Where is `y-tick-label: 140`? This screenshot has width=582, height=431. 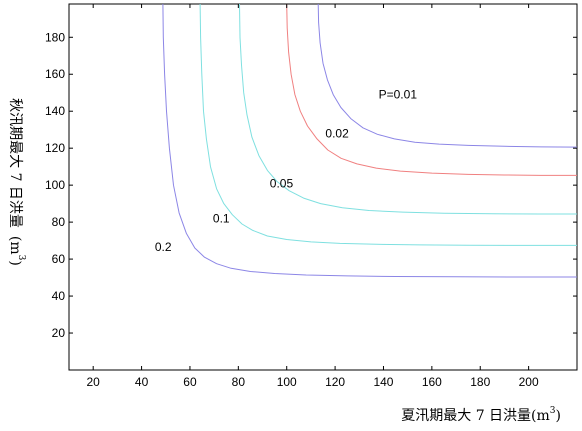
y-tick-label: 140 is located at coordinates (55, 111).